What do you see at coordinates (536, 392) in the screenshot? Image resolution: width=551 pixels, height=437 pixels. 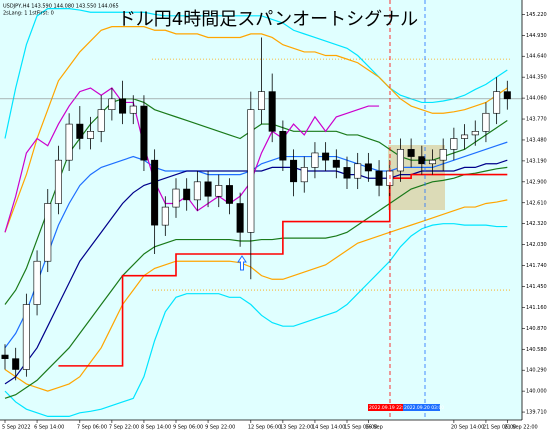 I see `y-tick-label: 140.000` at bounding box center [536, 392].